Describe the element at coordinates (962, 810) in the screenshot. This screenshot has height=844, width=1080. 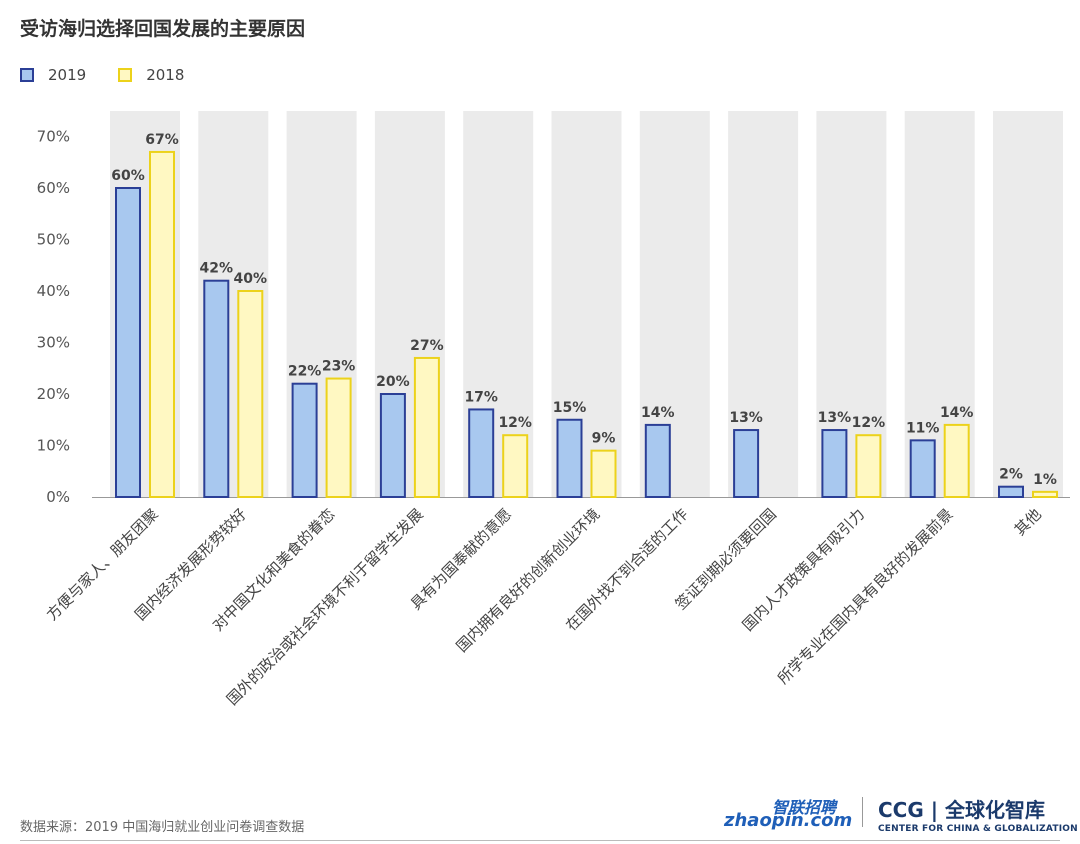
I see `ccg-logo-main: CCG | 全球化智库` at that location.